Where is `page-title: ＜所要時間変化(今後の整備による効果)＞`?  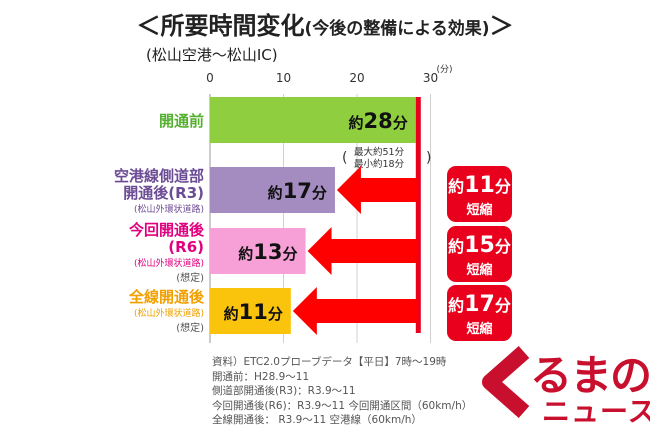
page-title: ＜所要時間変化(今後の整備による効果)＞ is located at coordinates (325, 26).